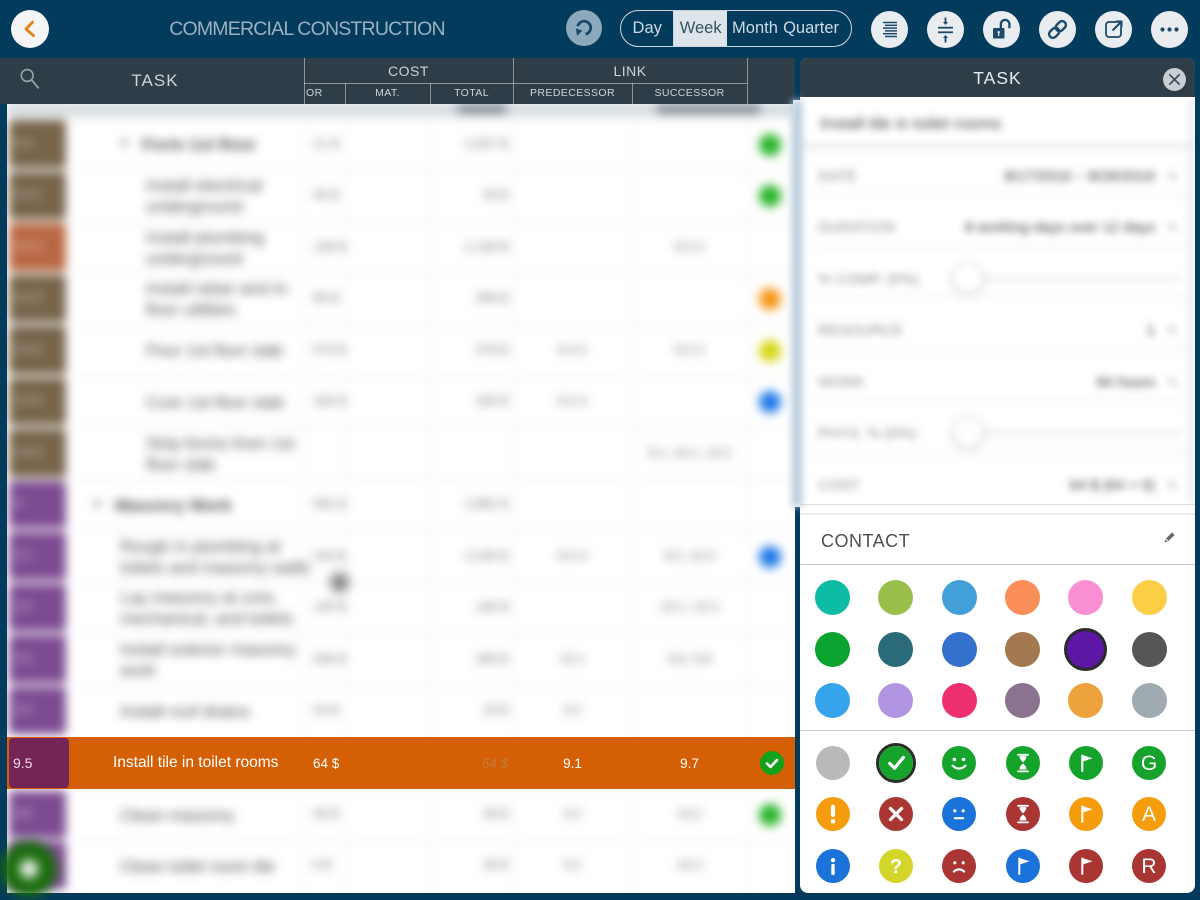 Image resolution: width=1200 pixels, height=900 pixels. Describe the element at coordinates (1149, 866) in the screenshot. I see `svg-text: R` at that location.